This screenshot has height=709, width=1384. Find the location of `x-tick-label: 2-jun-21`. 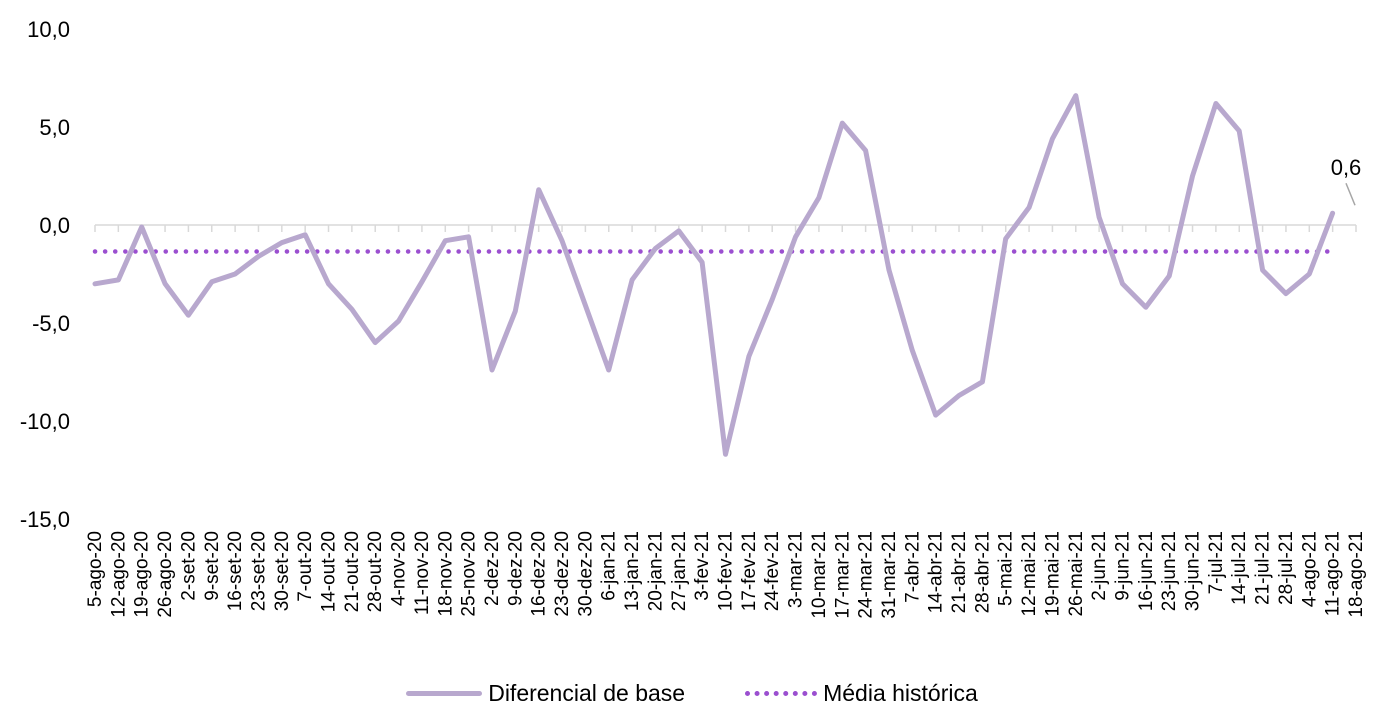

x-tick-label: 2-jun-21 is located at coordinates (1099, 566).